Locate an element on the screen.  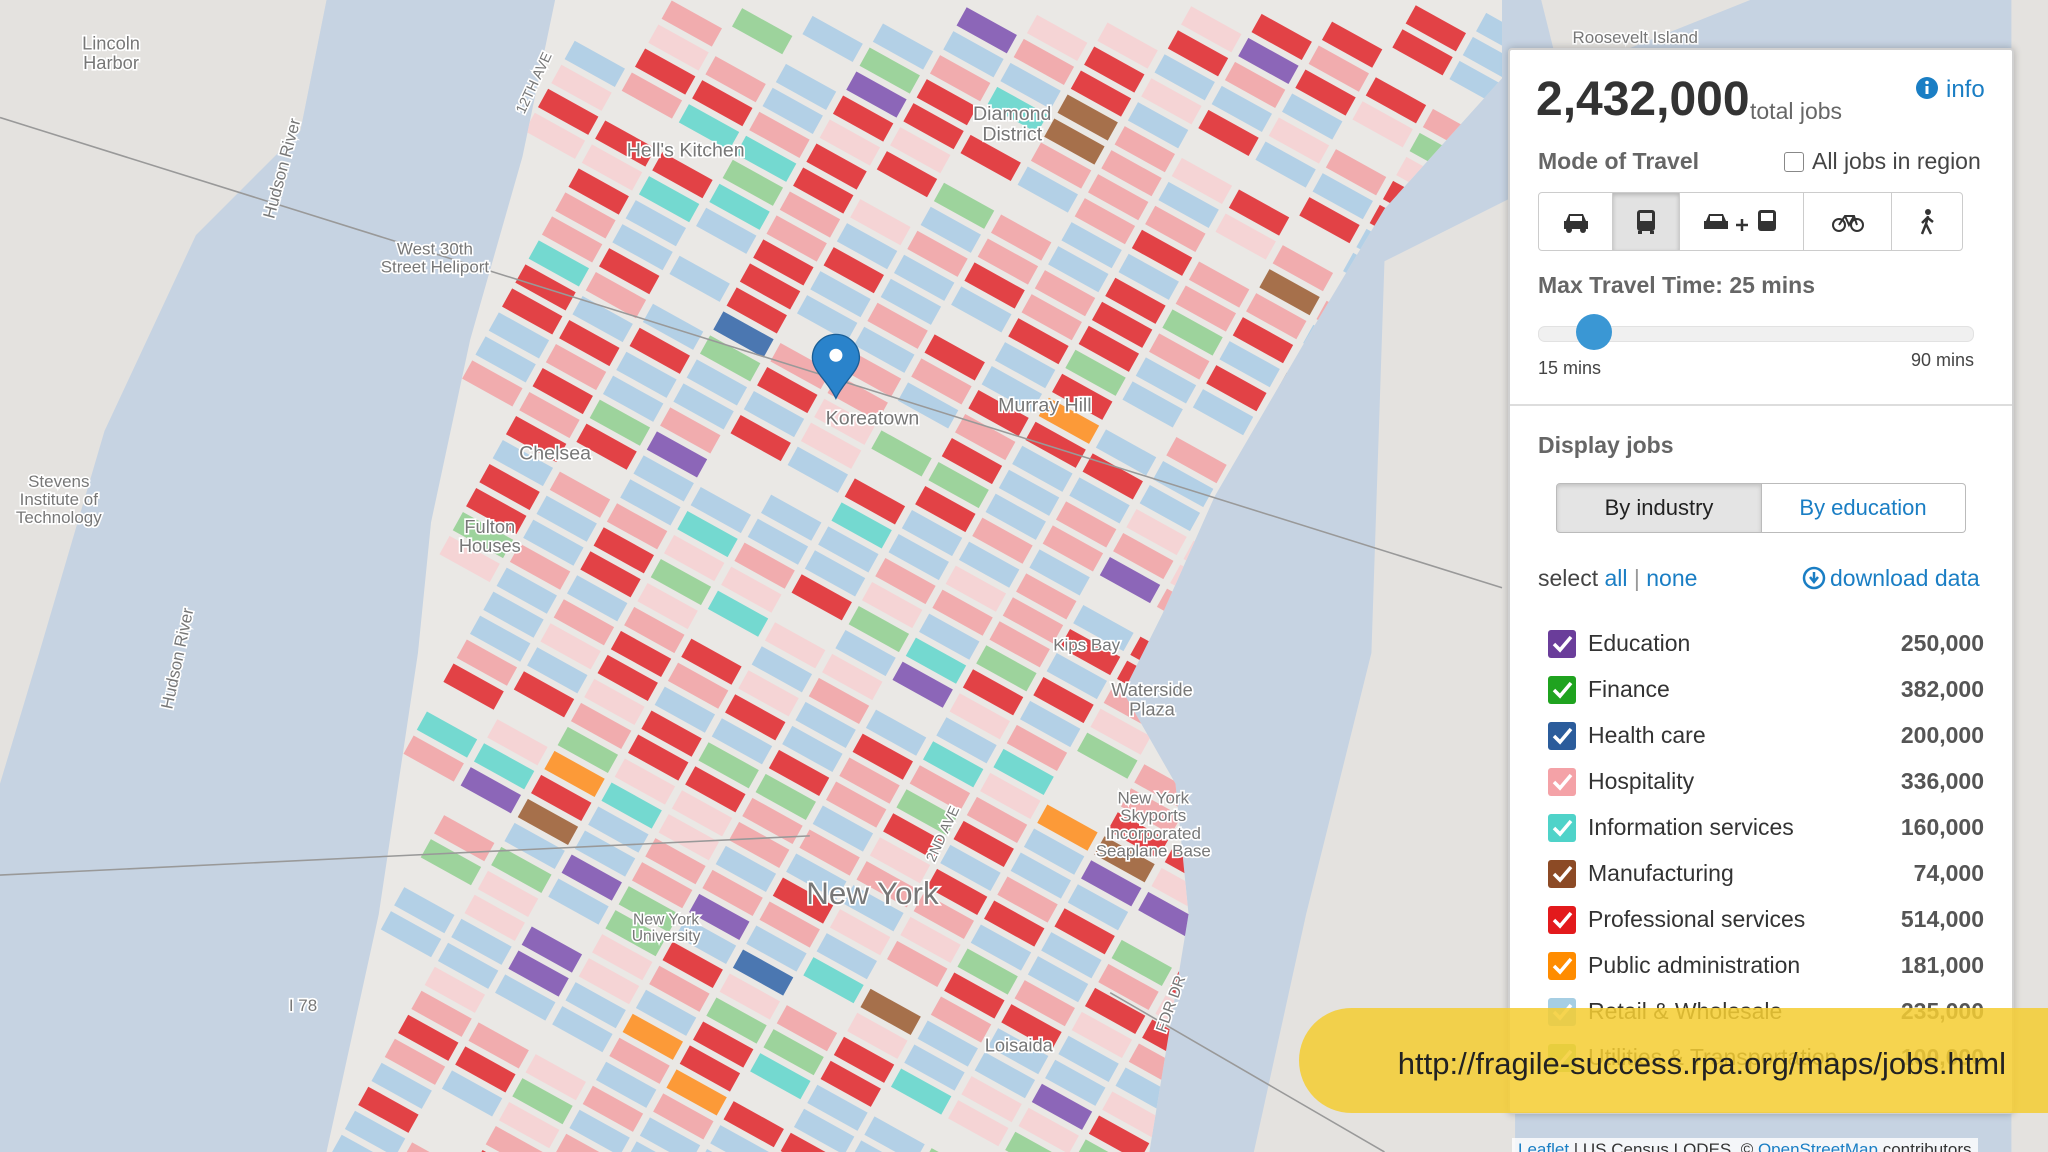
tab-industry: By industry is located at coordinates (1659, 508).